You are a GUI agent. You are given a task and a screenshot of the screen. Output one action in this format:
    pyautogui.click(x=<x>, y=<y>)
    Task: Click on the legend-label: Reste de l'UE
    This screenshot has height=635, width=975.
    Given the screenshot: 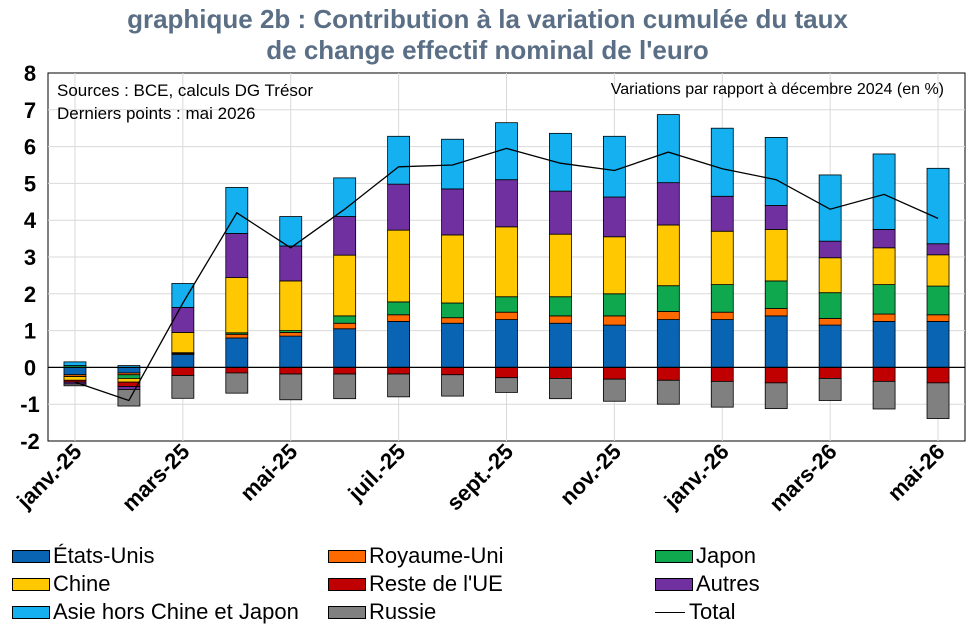 What is the action you would take?
    pyautogui.click(x=436, y=583)
    